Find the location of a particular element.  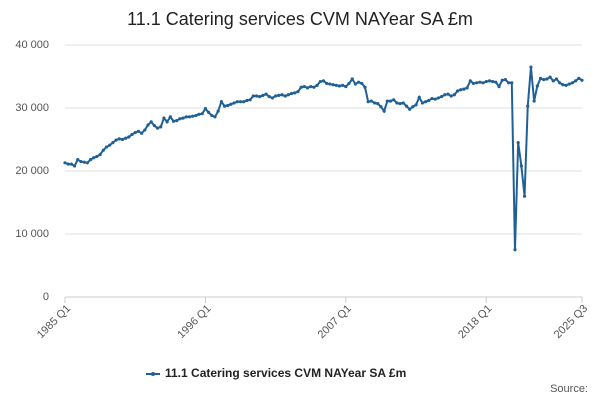

y-tick-label: 10 000 is located at coordinates (32, 234).